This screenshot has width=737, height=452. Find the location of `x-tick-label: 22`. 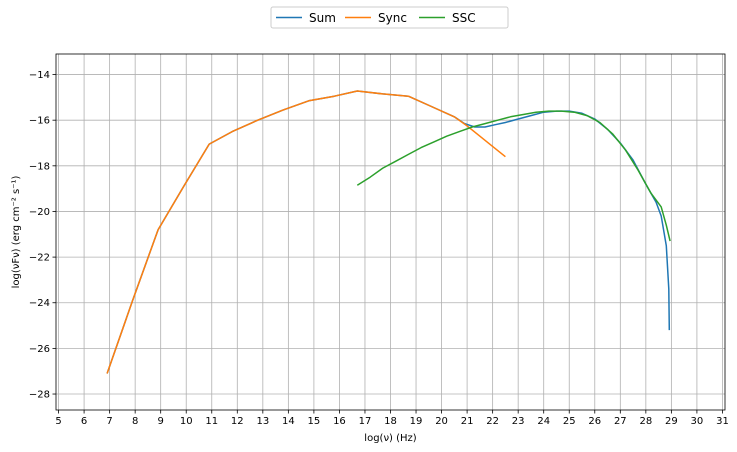

x-tick-label: 22 is located at coordinates (492, 421).